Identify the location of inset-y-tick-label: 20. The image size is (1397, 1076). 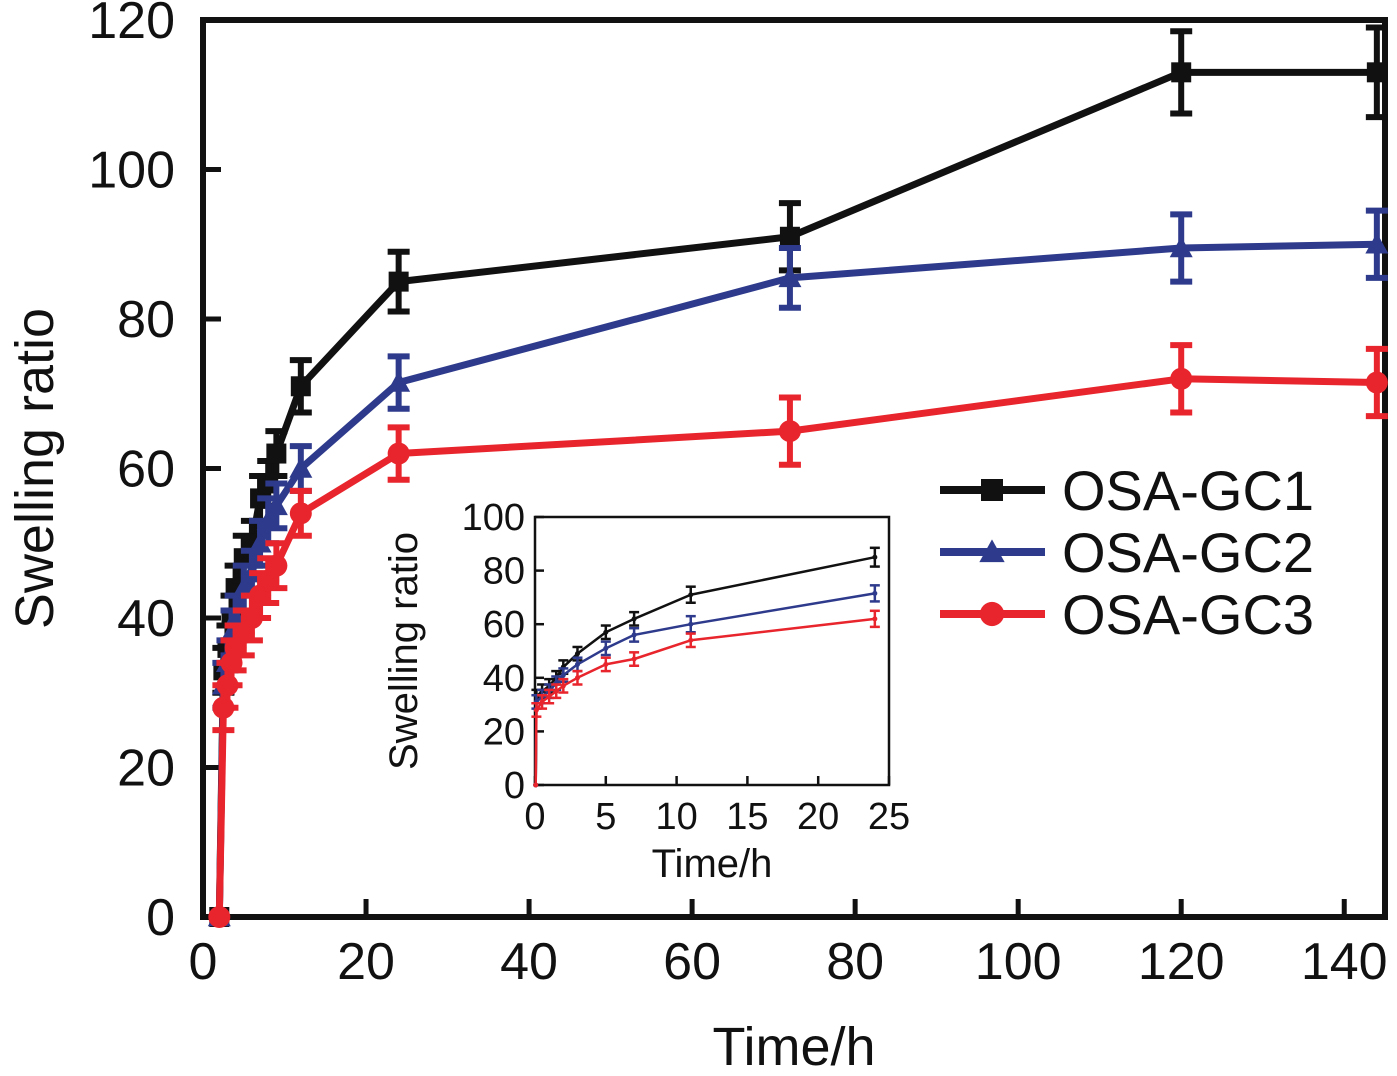
(504, 732).